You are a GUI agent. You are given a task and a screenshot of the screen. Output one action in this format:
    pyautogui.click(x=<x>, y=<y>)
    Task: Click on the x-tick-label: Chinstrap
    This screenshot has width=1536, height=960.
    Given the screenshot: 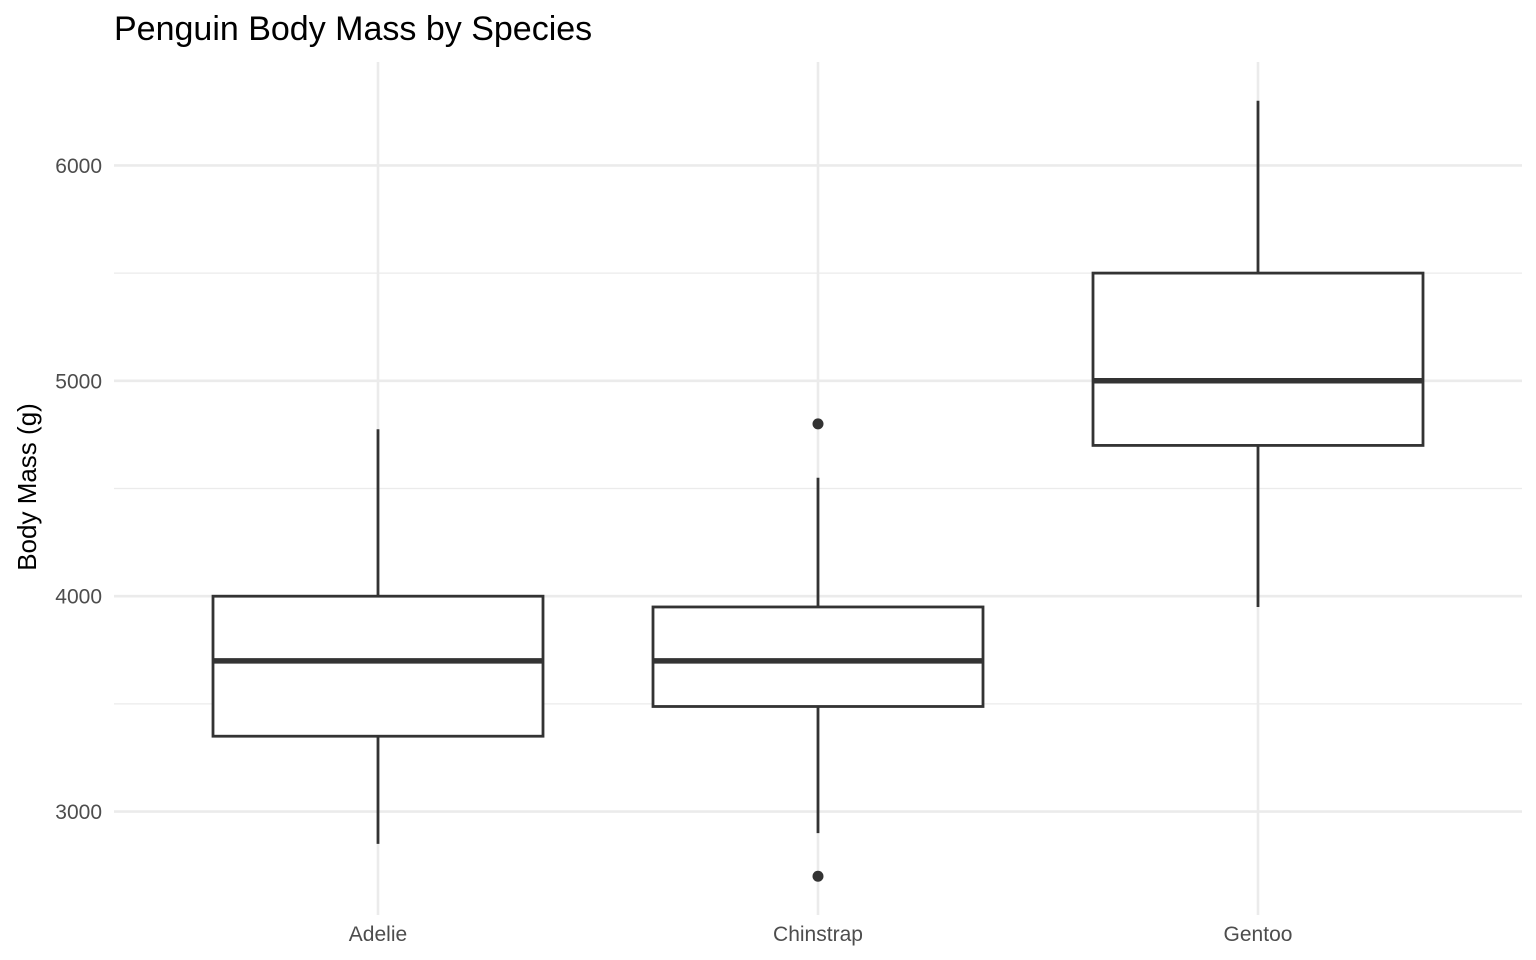 What is the action you would take?
    pyautogui.click(x=818, y=934)
    